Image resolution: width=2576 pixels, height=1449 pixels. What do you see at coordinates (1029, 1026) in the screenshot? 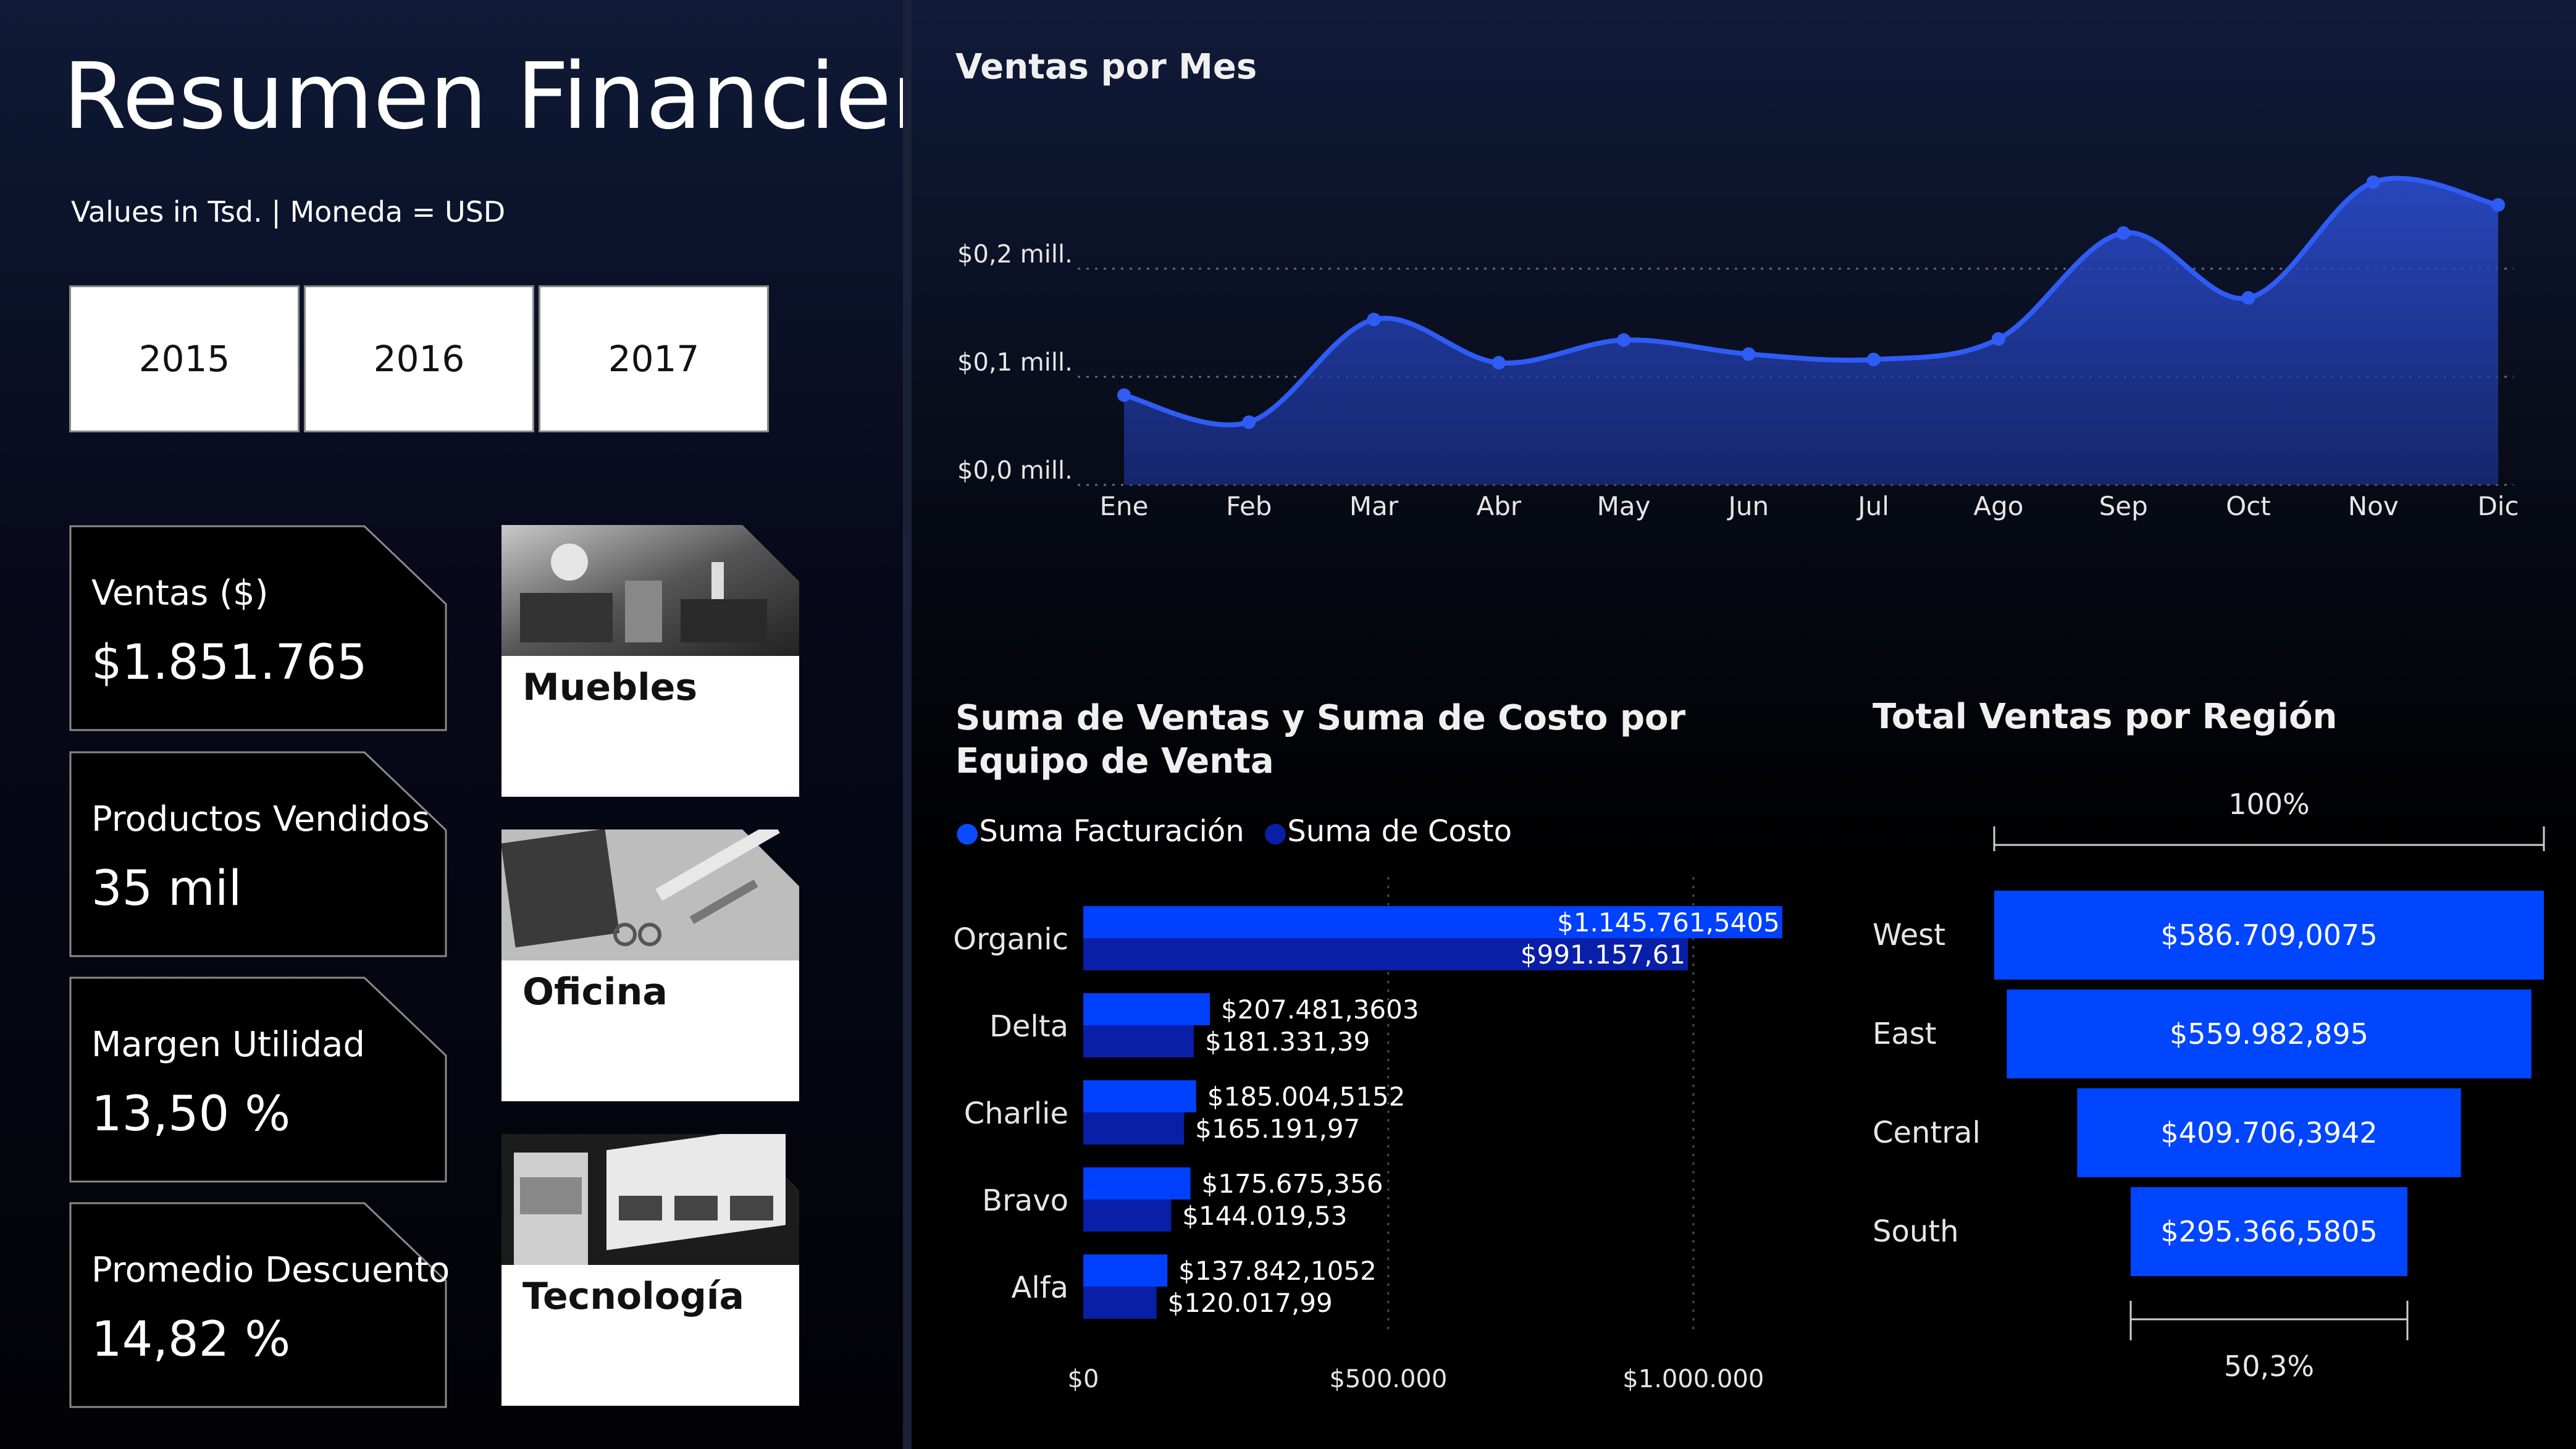
I see `category-label-delta: Delta` at bounding box center [1029, 1026].